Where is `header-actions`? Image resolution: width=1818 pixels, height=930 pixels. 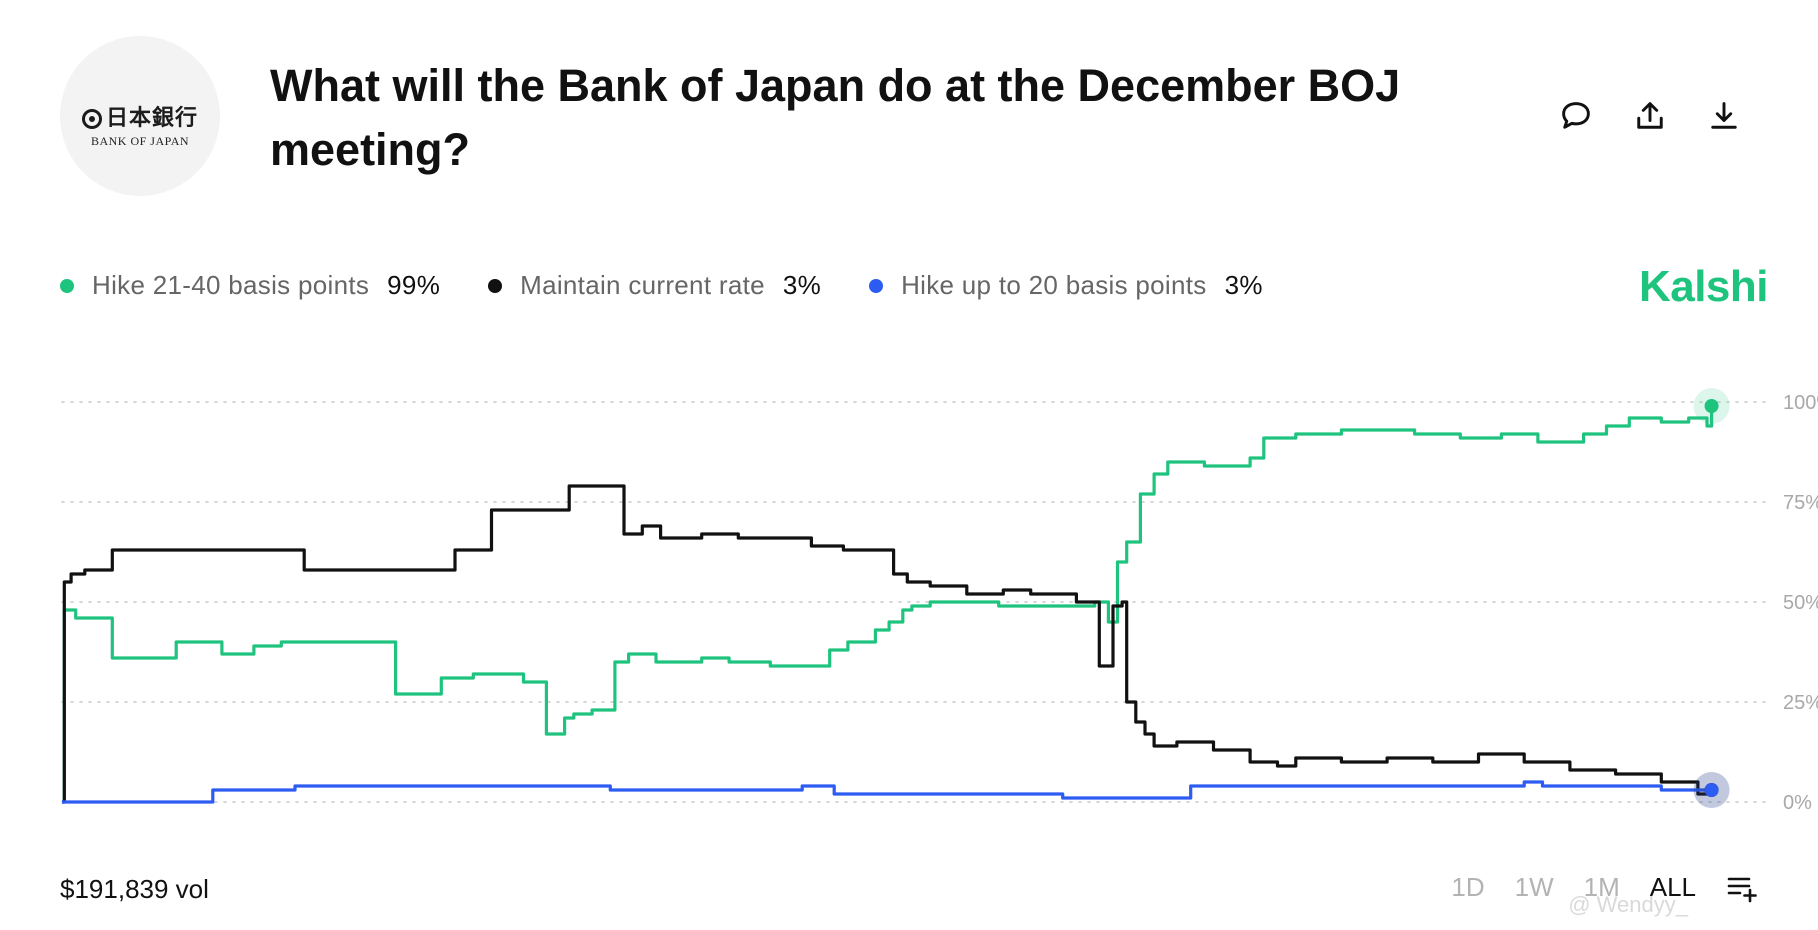
header-actions is located at coordinates (1650, 116).